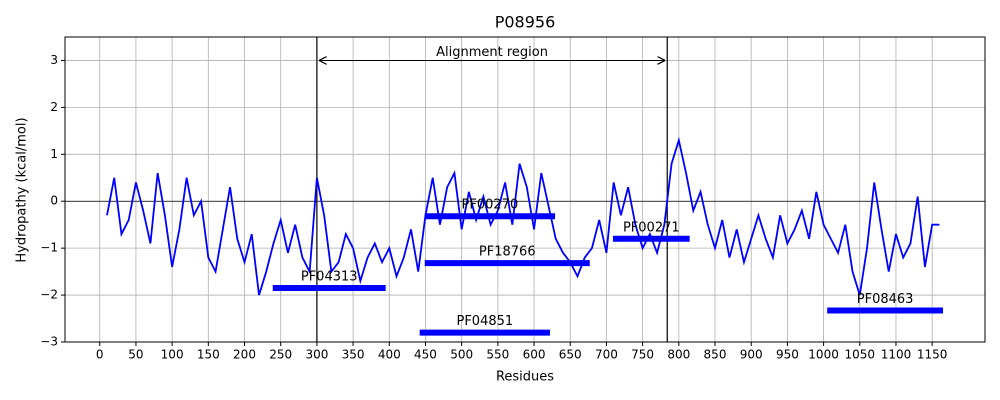  I want to click on domain-label: PF00270, so click(490, 205).